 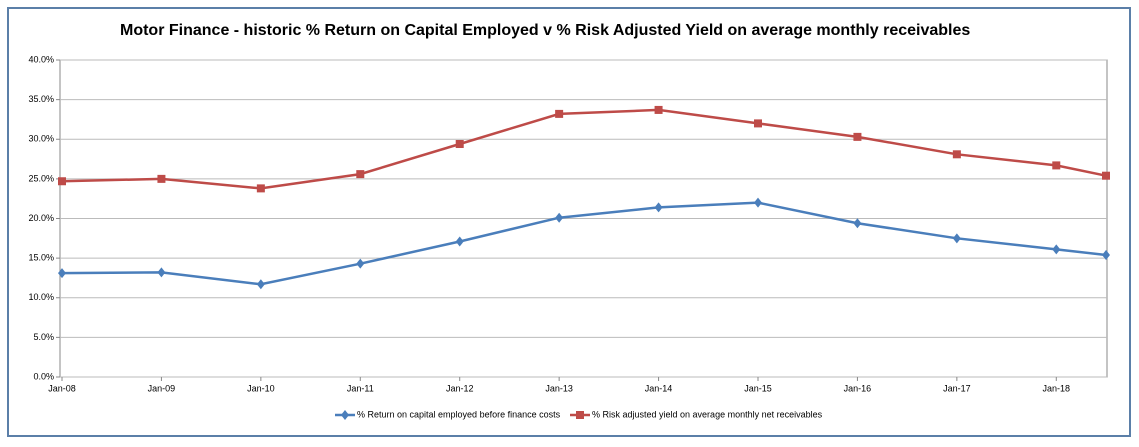 What do you see at coordinates (43, 337) in the screenshot?
I see `y-tick-label: 5.0%` at bounding box center [43, 337].